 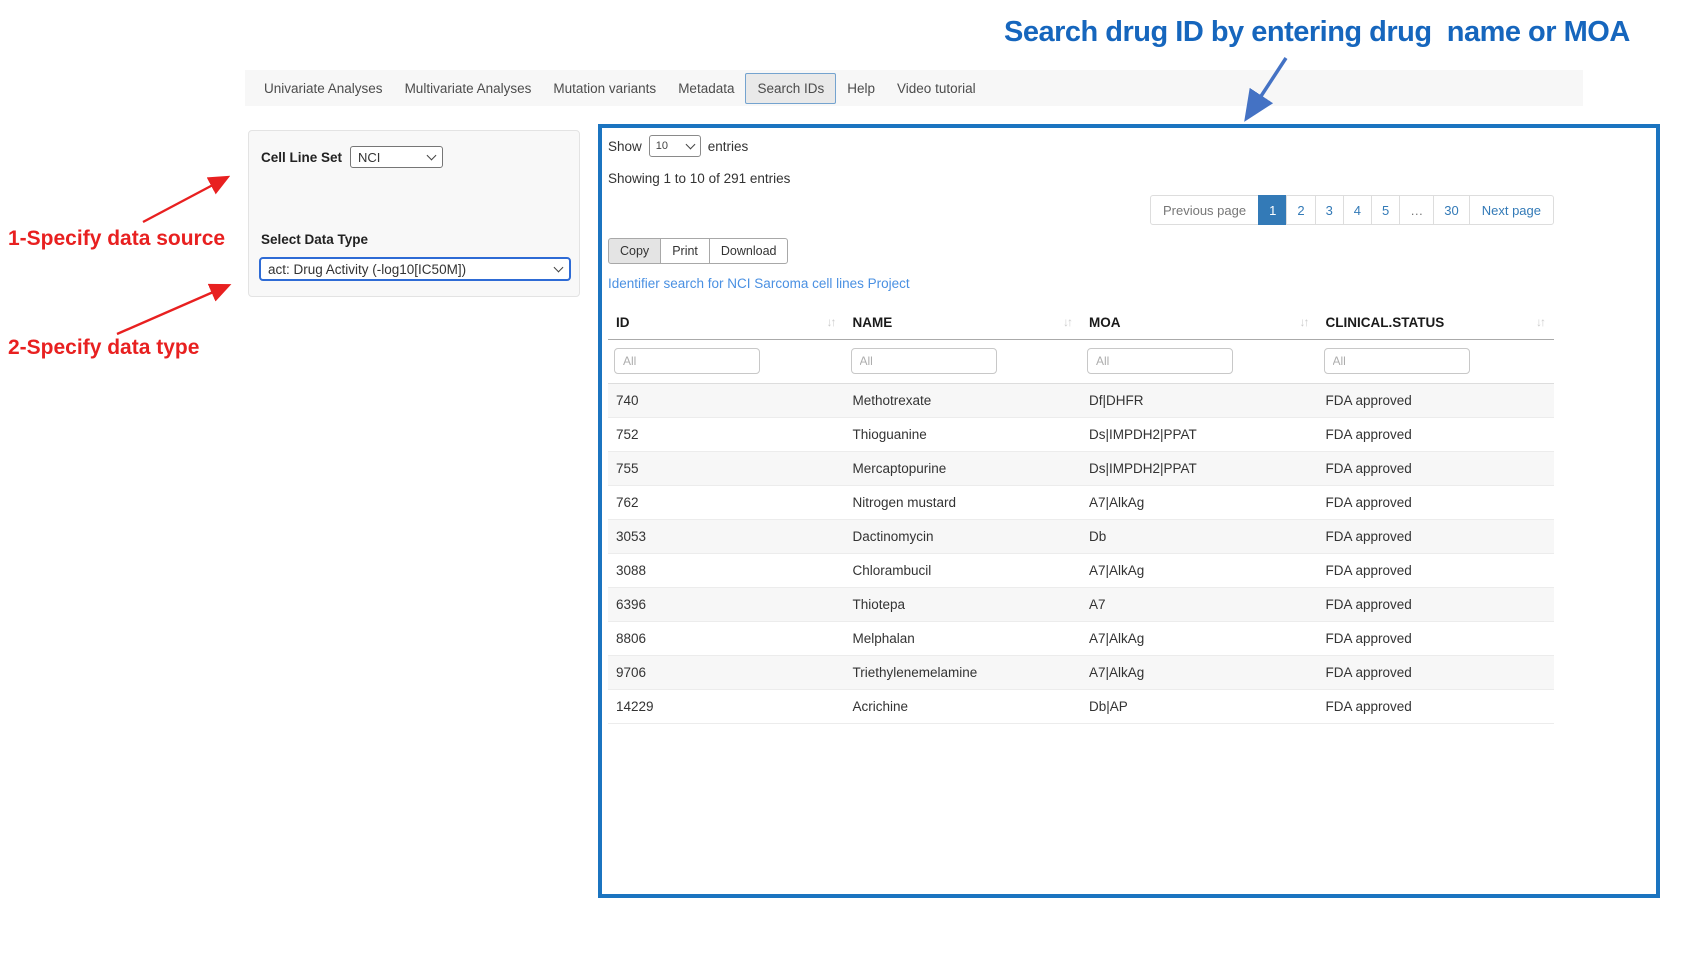 What do you see at coordinates (623, 322) in the screenshot?
I see `column-label: ID` at bounding box center [623, 322].